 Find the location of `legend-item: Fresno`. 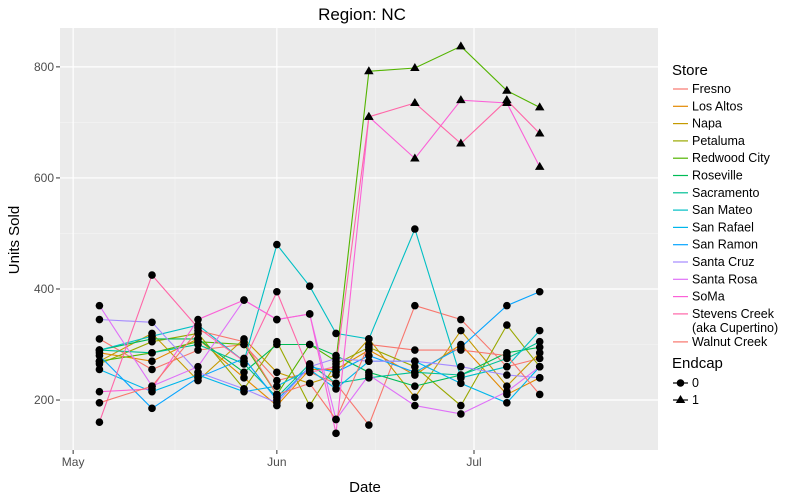

legend-item: Fresno is located at coordinates (702, 89).